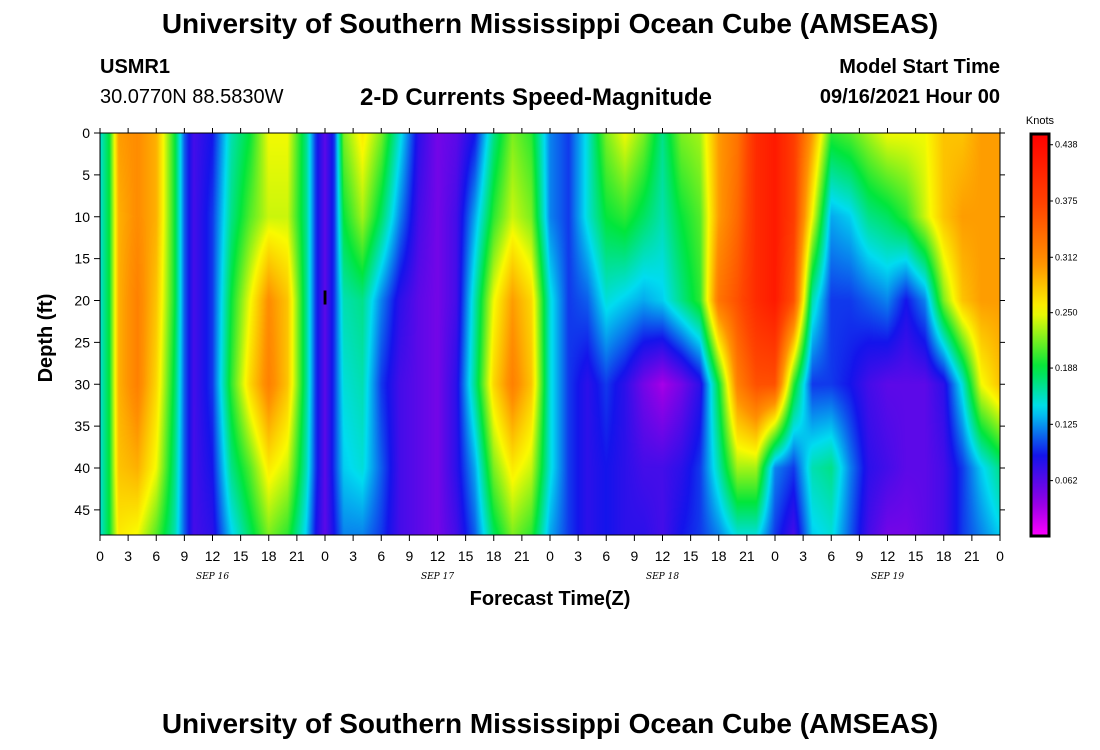 The image size is (1100, 750). What do you see at coordinates (550, 577) in the screenshot?
I see `date-labels: SEP 16 SEP 17 SEP 18 SEP 19` at bounding box center [550, 577].